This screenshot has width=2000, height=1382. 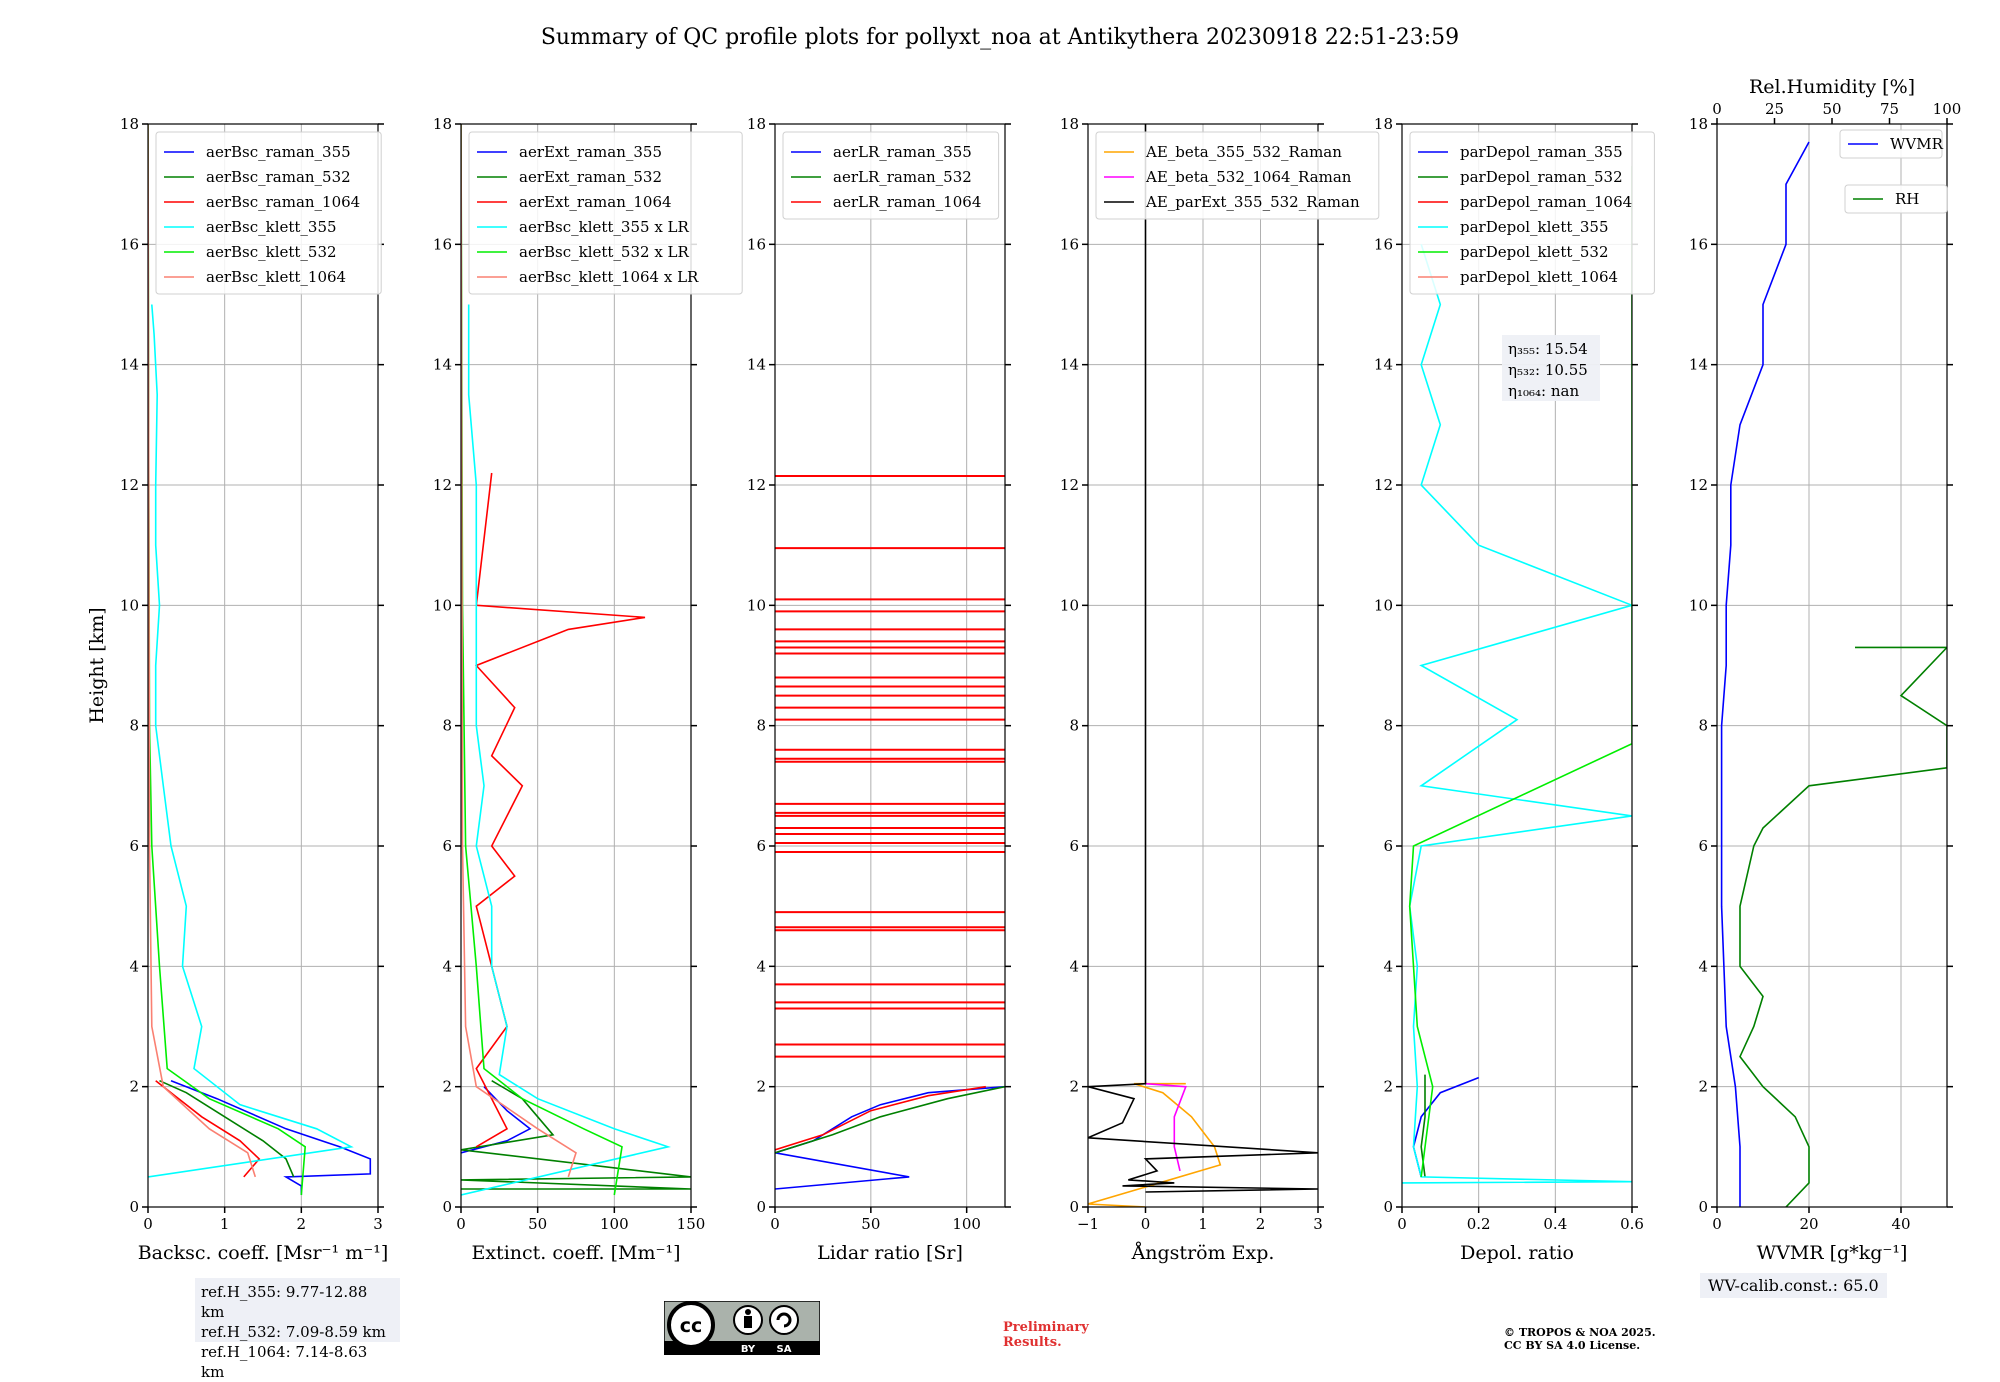 What do you see at coordinates (1252, 202) in the screenshot?
I see `legend-label: AE_parExt_355_532_Raman` at bounding box center [1252, 202].